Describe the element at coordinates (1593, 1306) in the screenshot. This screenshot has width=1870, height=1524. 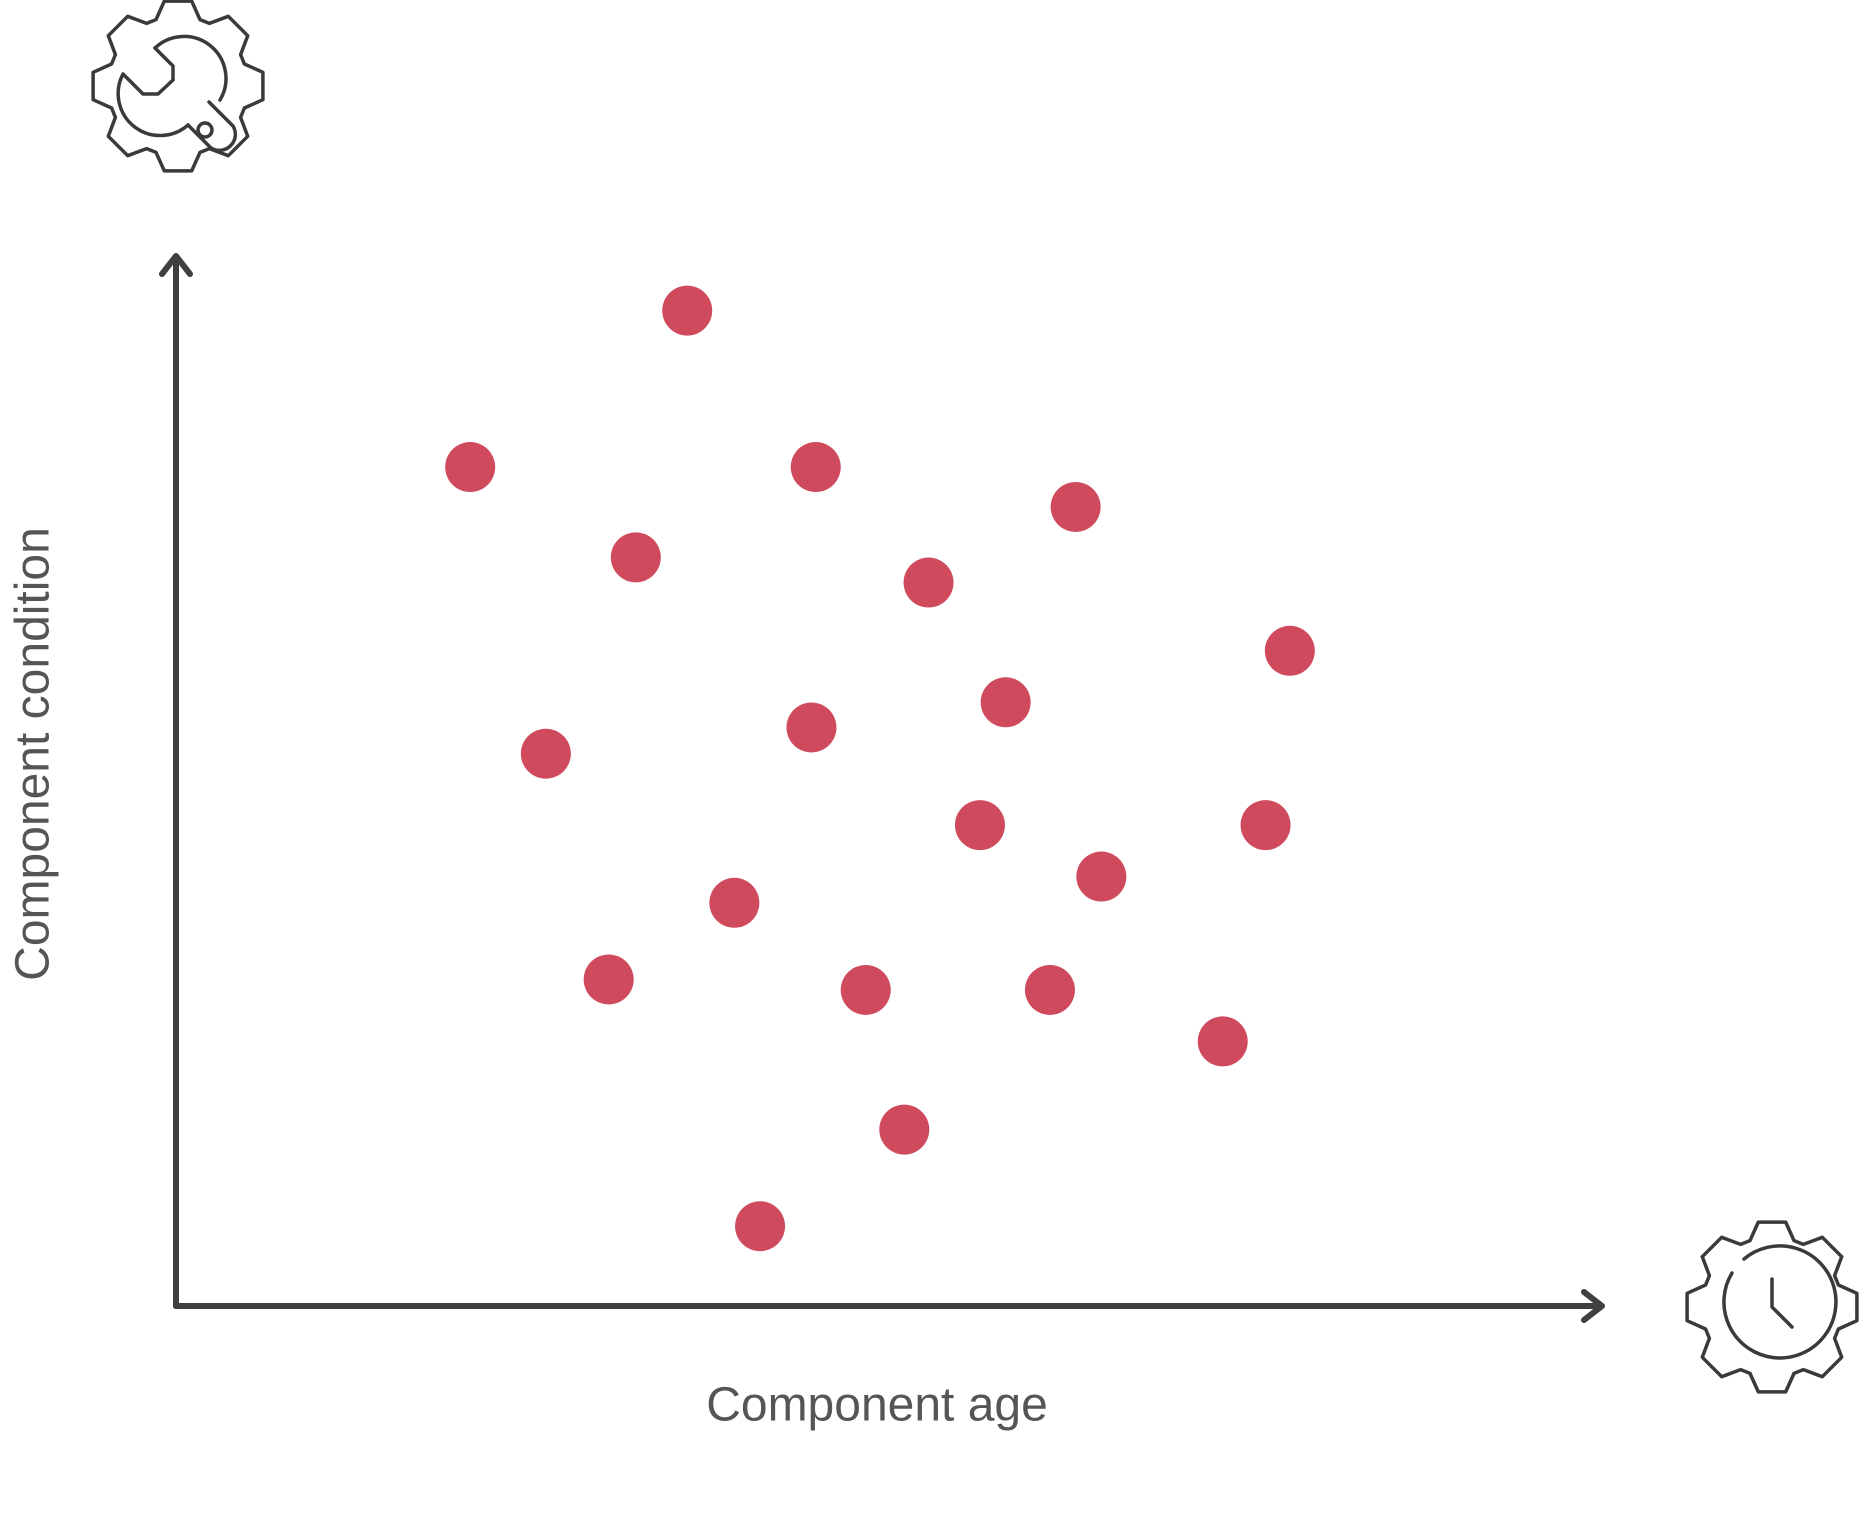
I see `x-axis-arrow` at that location.